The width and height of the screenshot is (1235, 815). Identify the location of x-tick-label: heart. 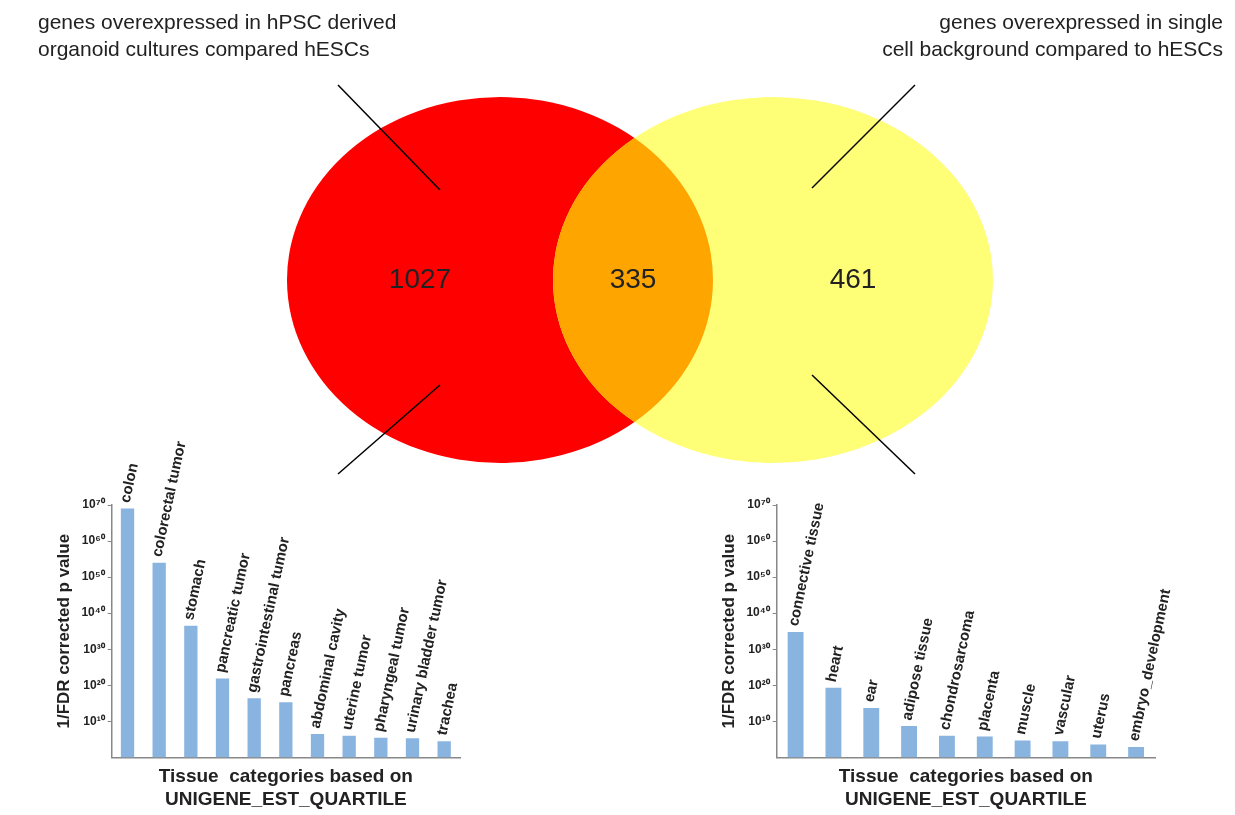
(834, 663).